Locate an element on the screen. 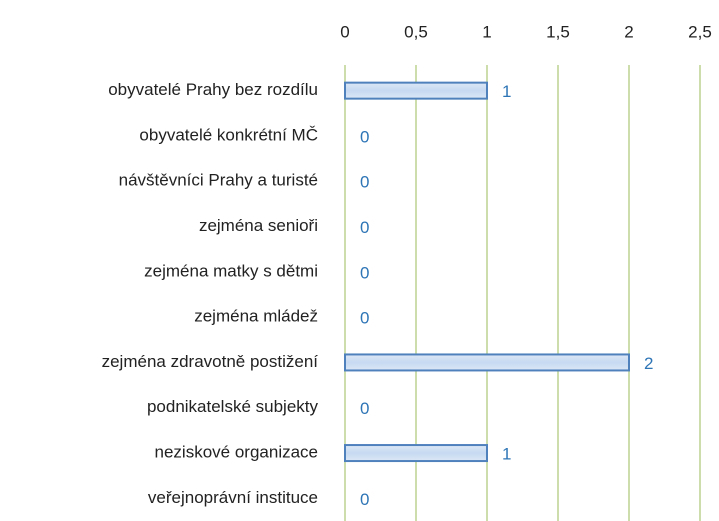 The image size is (719, 521). y-tick-label: podnikatelské subjekty is located at coordinates (233, 406).